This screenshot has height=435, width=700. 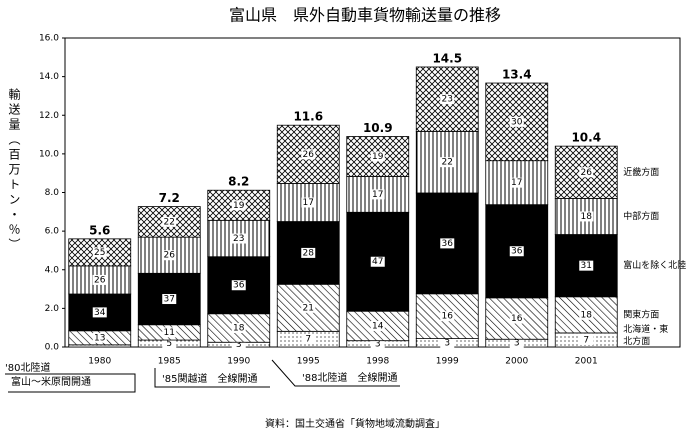 I want to click on y-tick-label: 2.0, so click(x=52, y=309).